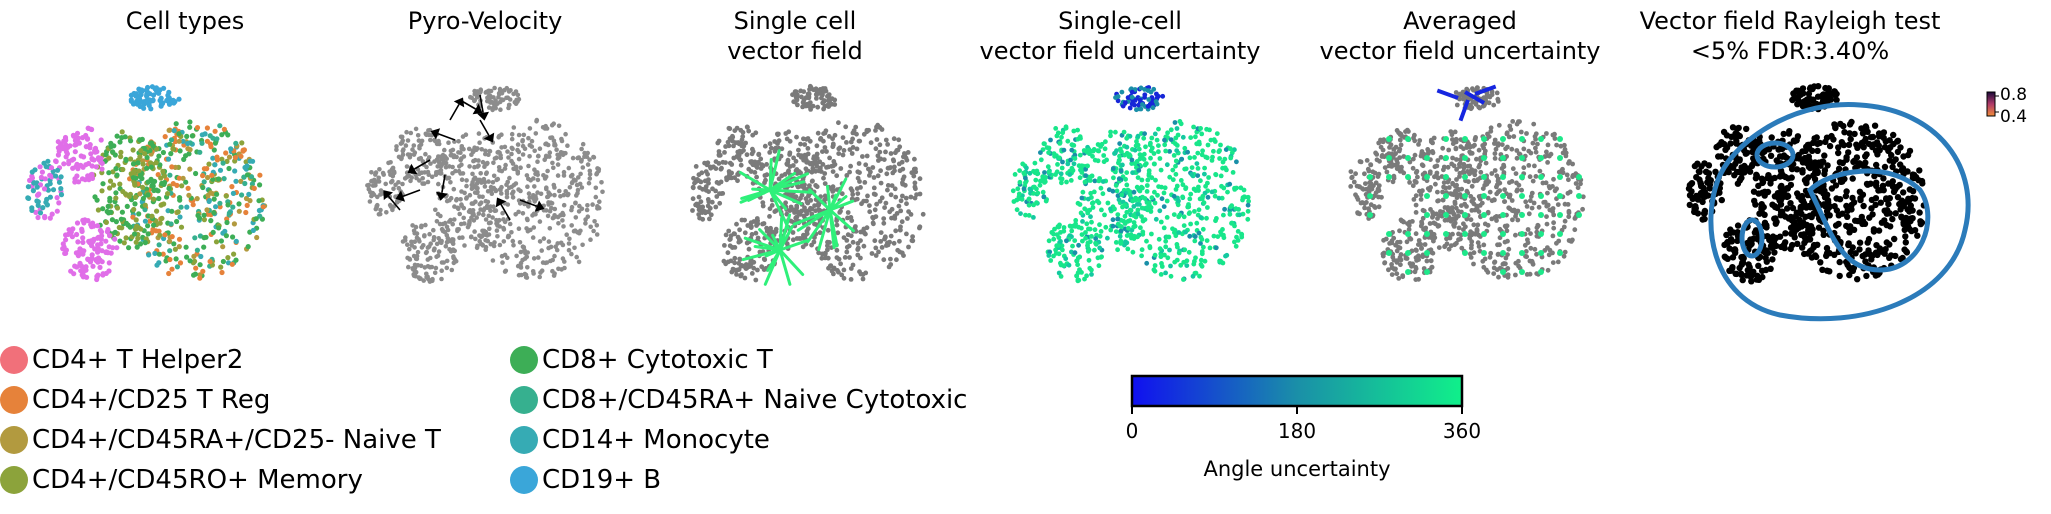 Image resolution: width=2051 pixels, height=514 pixels. What do you see at coordinates (1830, 205) in the screenshot?
I see `panel-rayleigh-test` at bounding box center [1830, 205].